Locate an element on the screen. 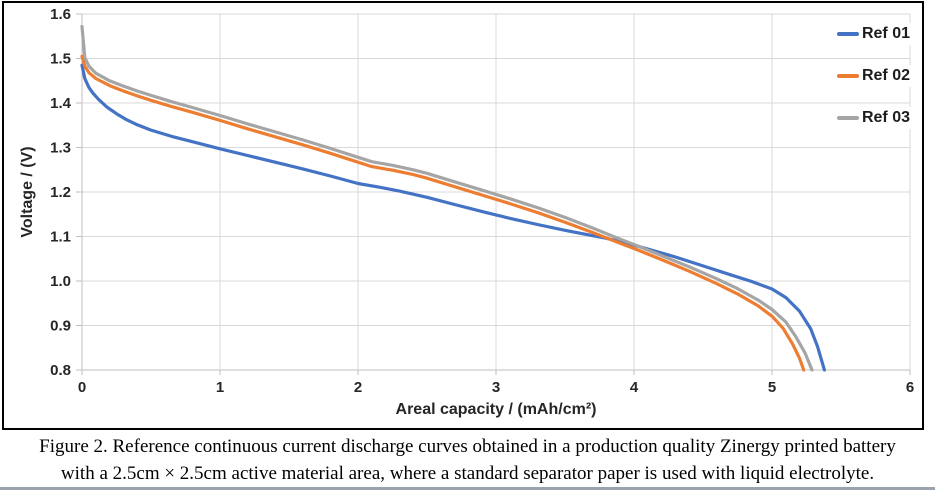 The height and width of the screenshot is (491, 935). legend-entry-ref-02: Ref 02 is located at coordinates (873, 76).